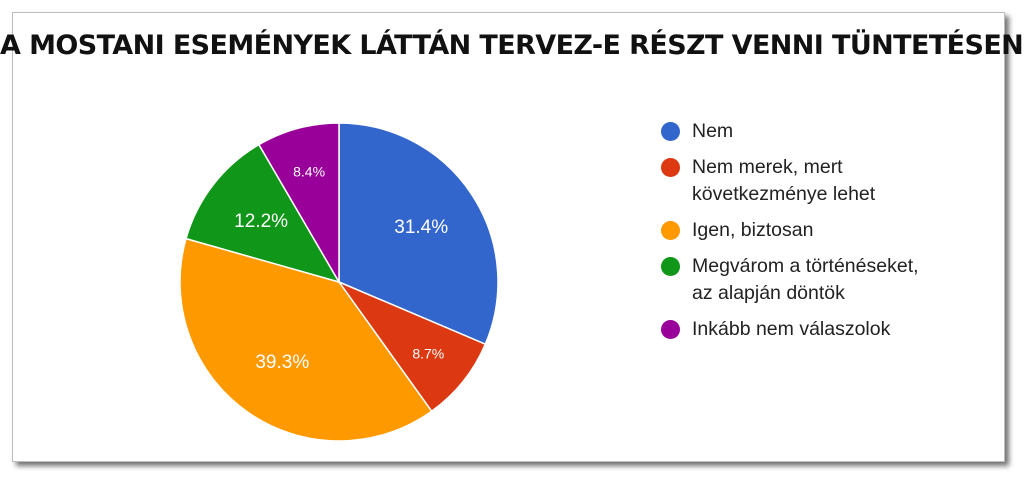 The width and height of the screenshot is (1024, 477). I want to click on slice-value-label: 8.4%, so click(309, 172).